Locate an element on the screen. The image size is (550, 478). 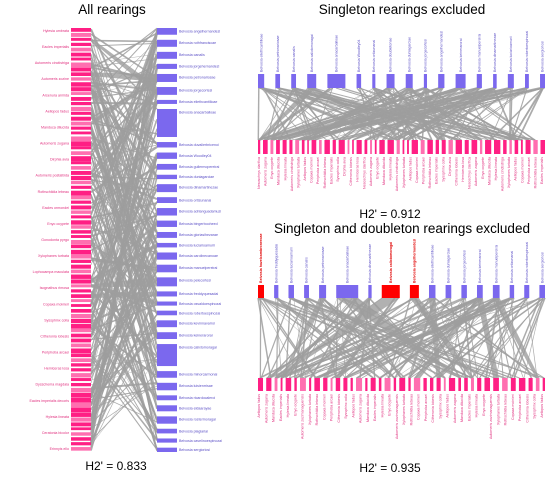
host-label: Aellopos fadus is located at coordinates (305, 169).